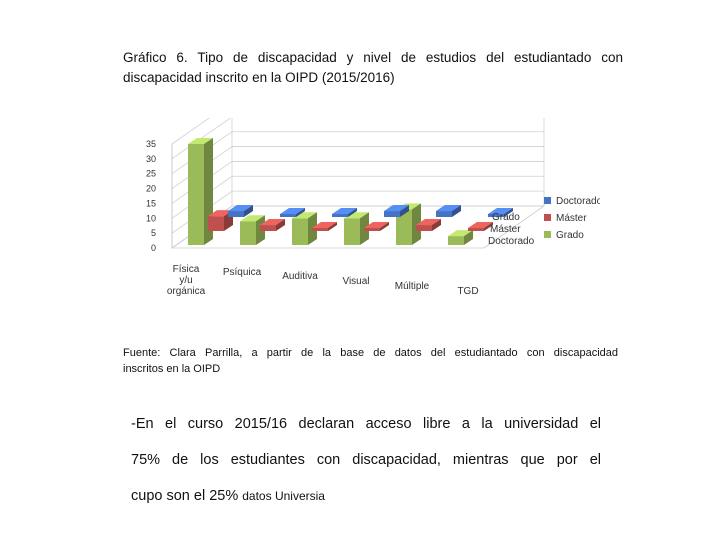 The height and width of the screenshot is (540, 720). What do you see at coordinates (366, 502) in the screenshot?
I see `body-line-3: cupo son el 25% datos Universia` at bounding box center [366, 502].